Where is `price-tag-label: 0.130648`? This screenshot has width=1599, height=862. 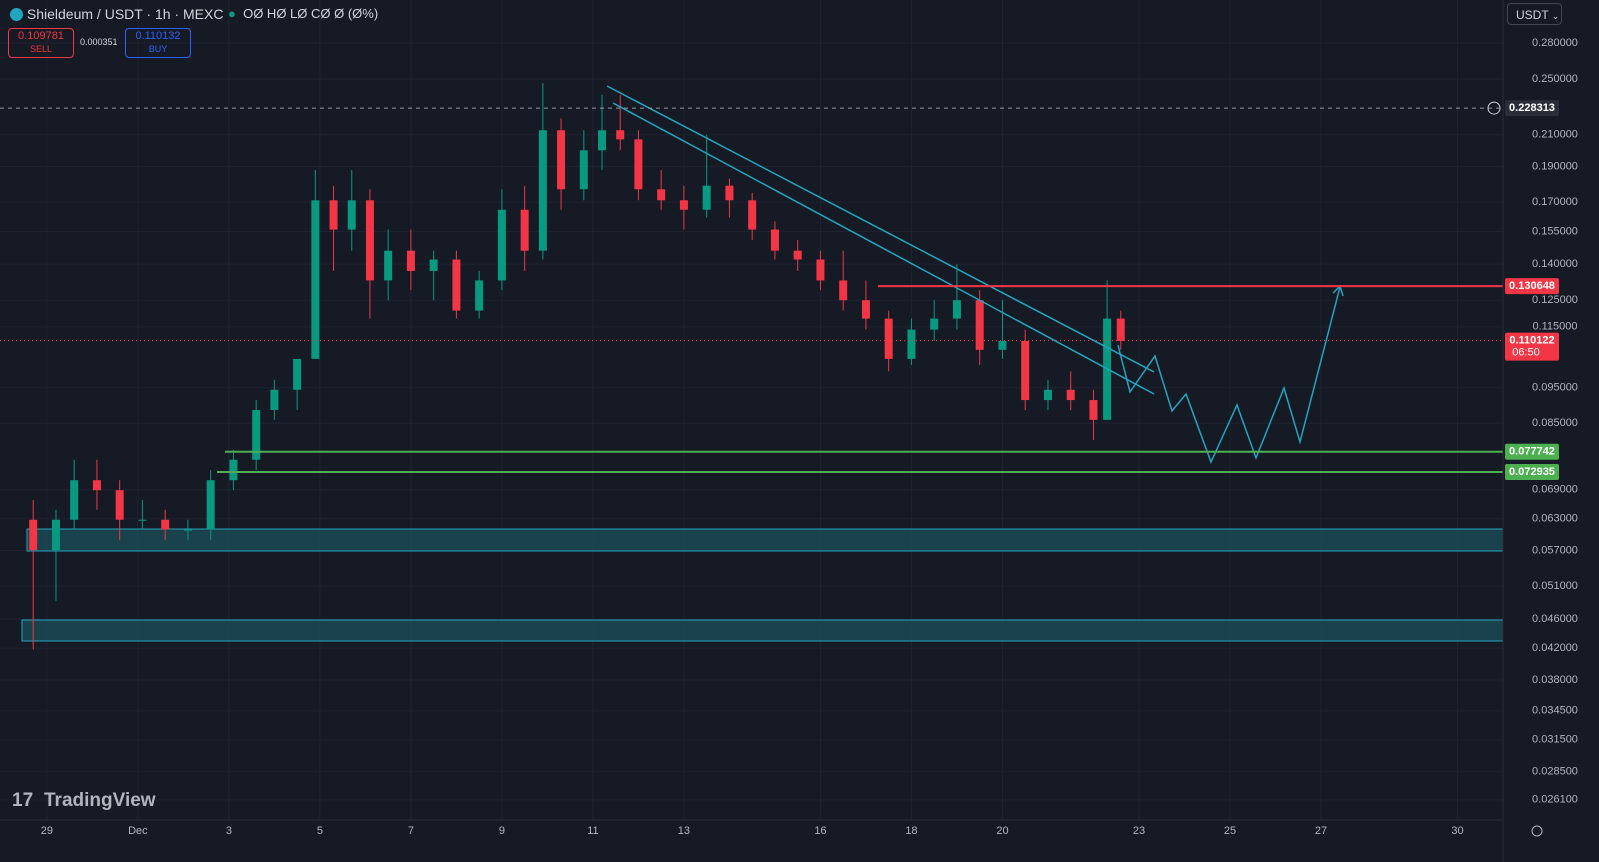
price-tag-label: 0.130648 is located at coordinates (1532, 286).